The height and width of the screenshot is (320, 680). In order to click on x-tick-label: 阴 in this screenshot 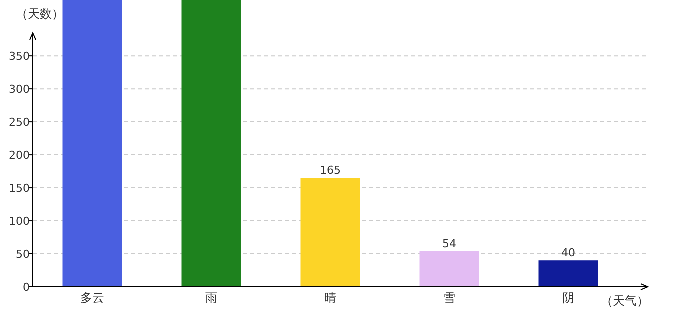, I will do `click(568, 298)`.